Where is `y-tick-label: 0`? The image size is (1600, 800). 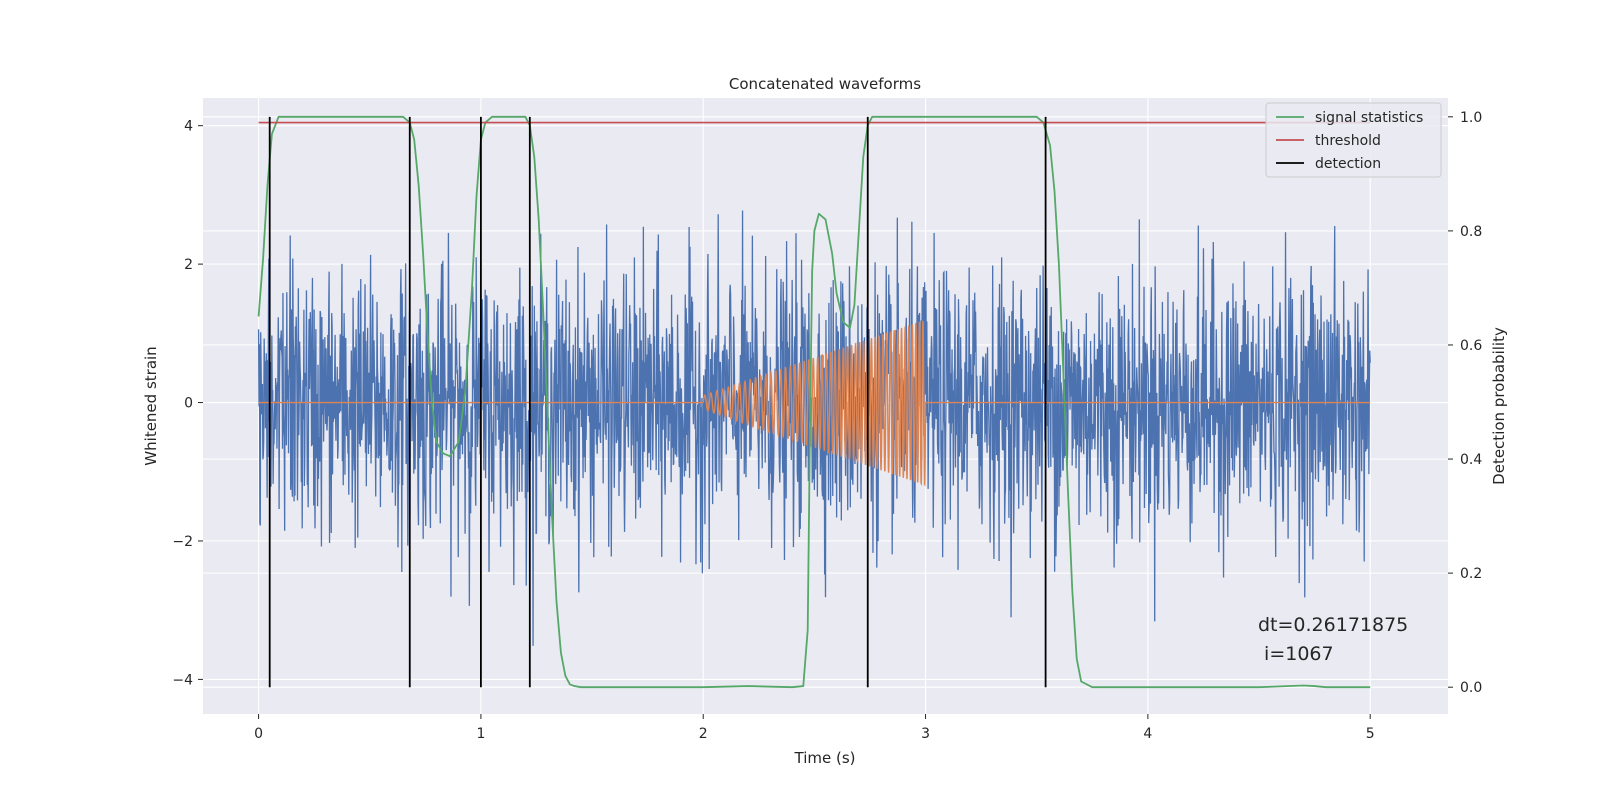
y-tick-label: 0 is located at coordinates (188, 404).